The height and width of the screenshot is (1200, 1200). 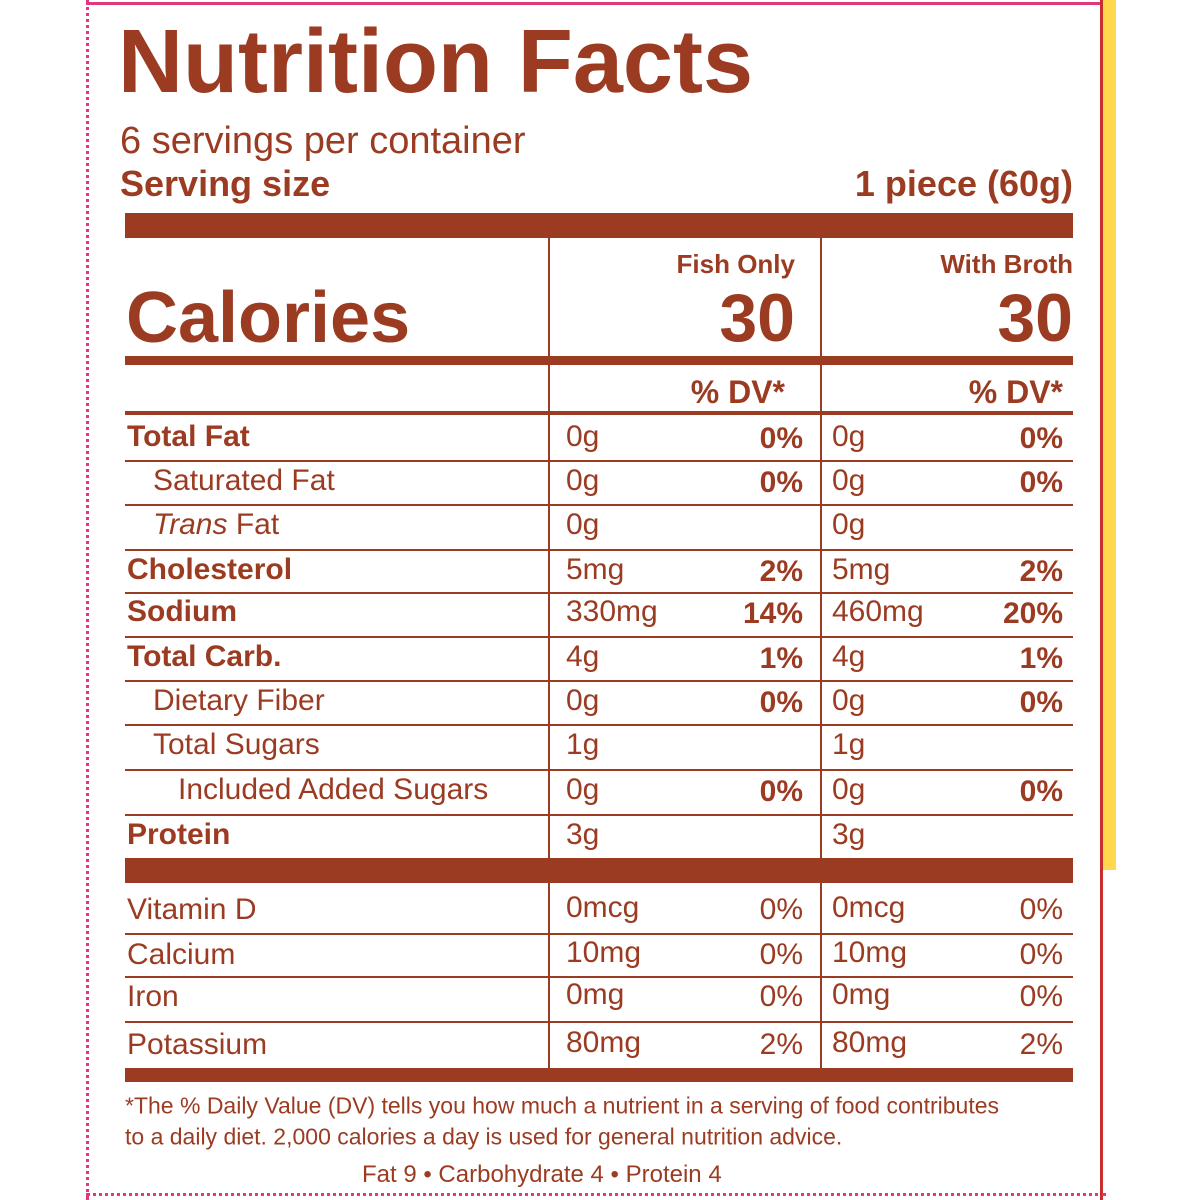 What do you see at coordinates (963, 183) in the screenshot?
I see `serving-size-value: 1 piece (60g)` at bounding box center [963, 183].